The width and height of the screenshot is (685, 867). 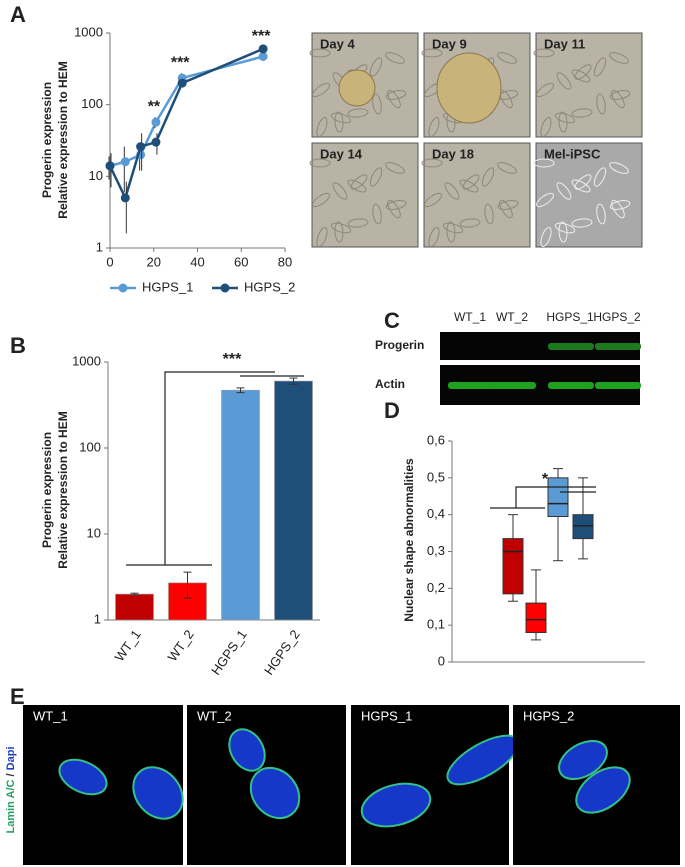 I want to click on fluorescence-image, so click(x=430, y=785).